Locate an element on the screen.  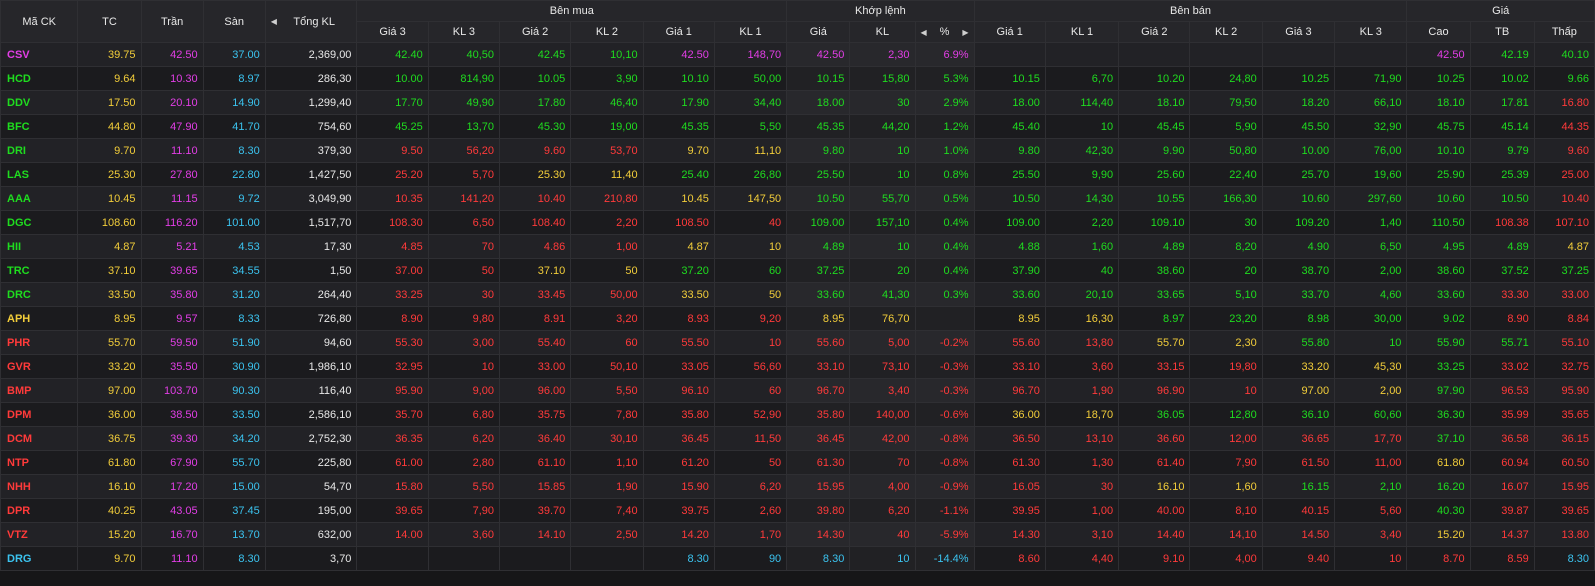
col-high: Cao is located at coordinates (1438, 32).